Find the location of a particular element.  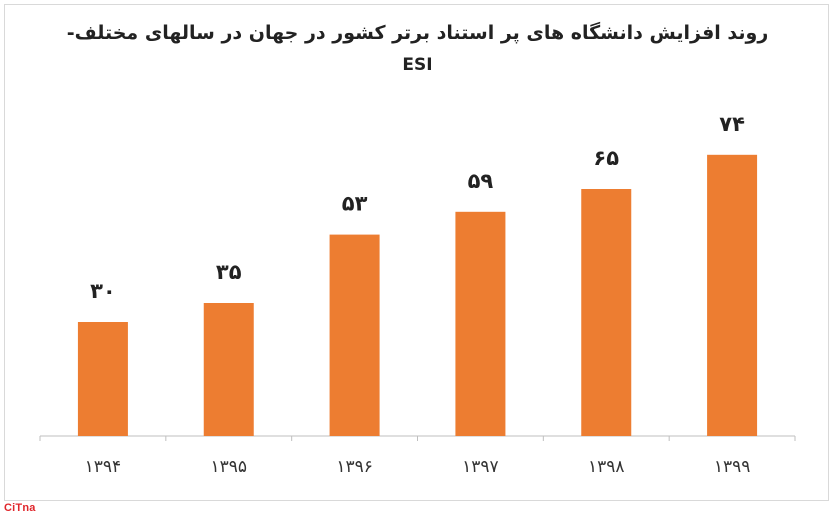

data-label: ۶۵ is located at coordinates (606, 158).